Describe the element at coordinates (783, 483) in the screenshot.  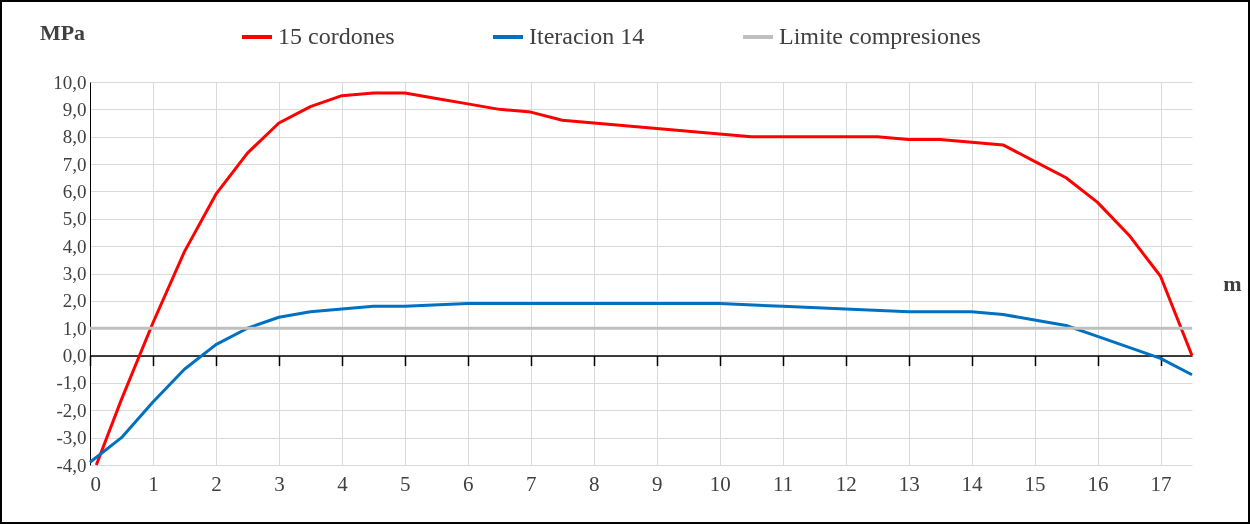
I see `x-tick-label: 11` at that location.